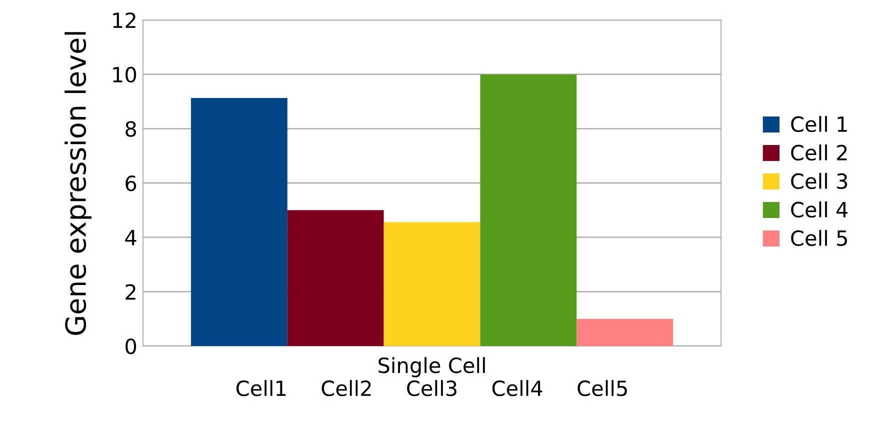 The height and width of the screenshot is (427, 874). What do you see at coordinates (131, 292) in the screenshot?
I see `y-tick-label: 2` at bounding box center [131, 292].